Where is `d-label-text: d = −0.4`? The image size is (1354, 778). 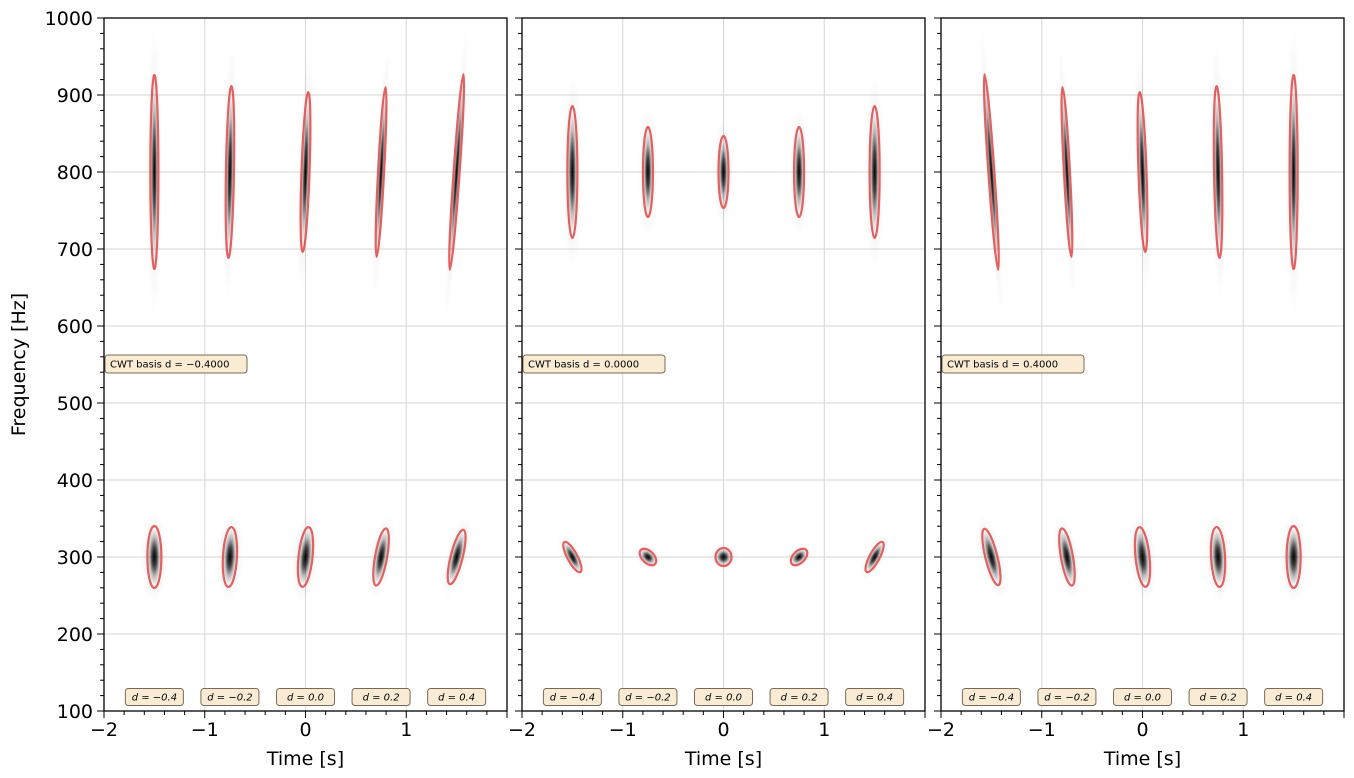 d-label-text: d = −0.4 is located at coordinates (572, 698).